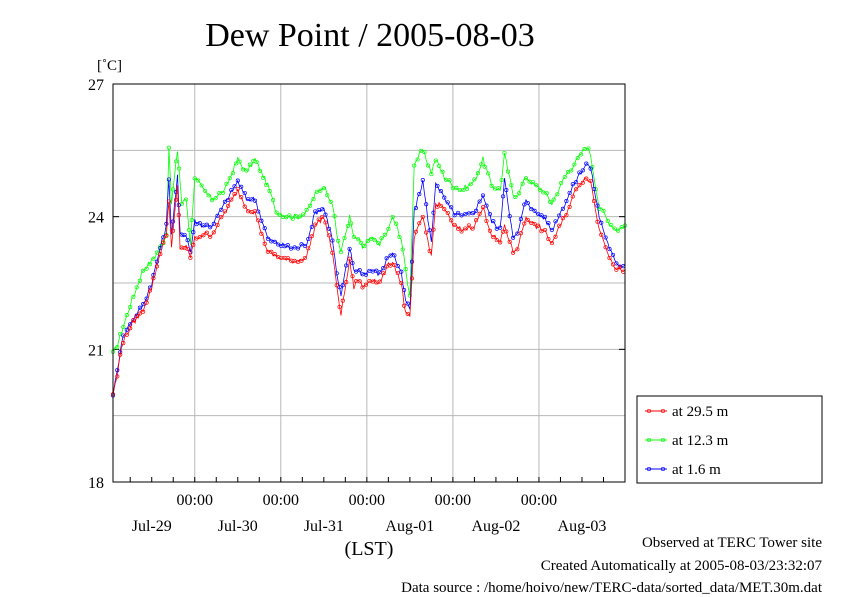 This screenshot has width=842, height=597. What do you see at coordinates (683, 470) in the screenshot?
I see `legend-item: at 1.6 m` at bounding box center [683, 470].